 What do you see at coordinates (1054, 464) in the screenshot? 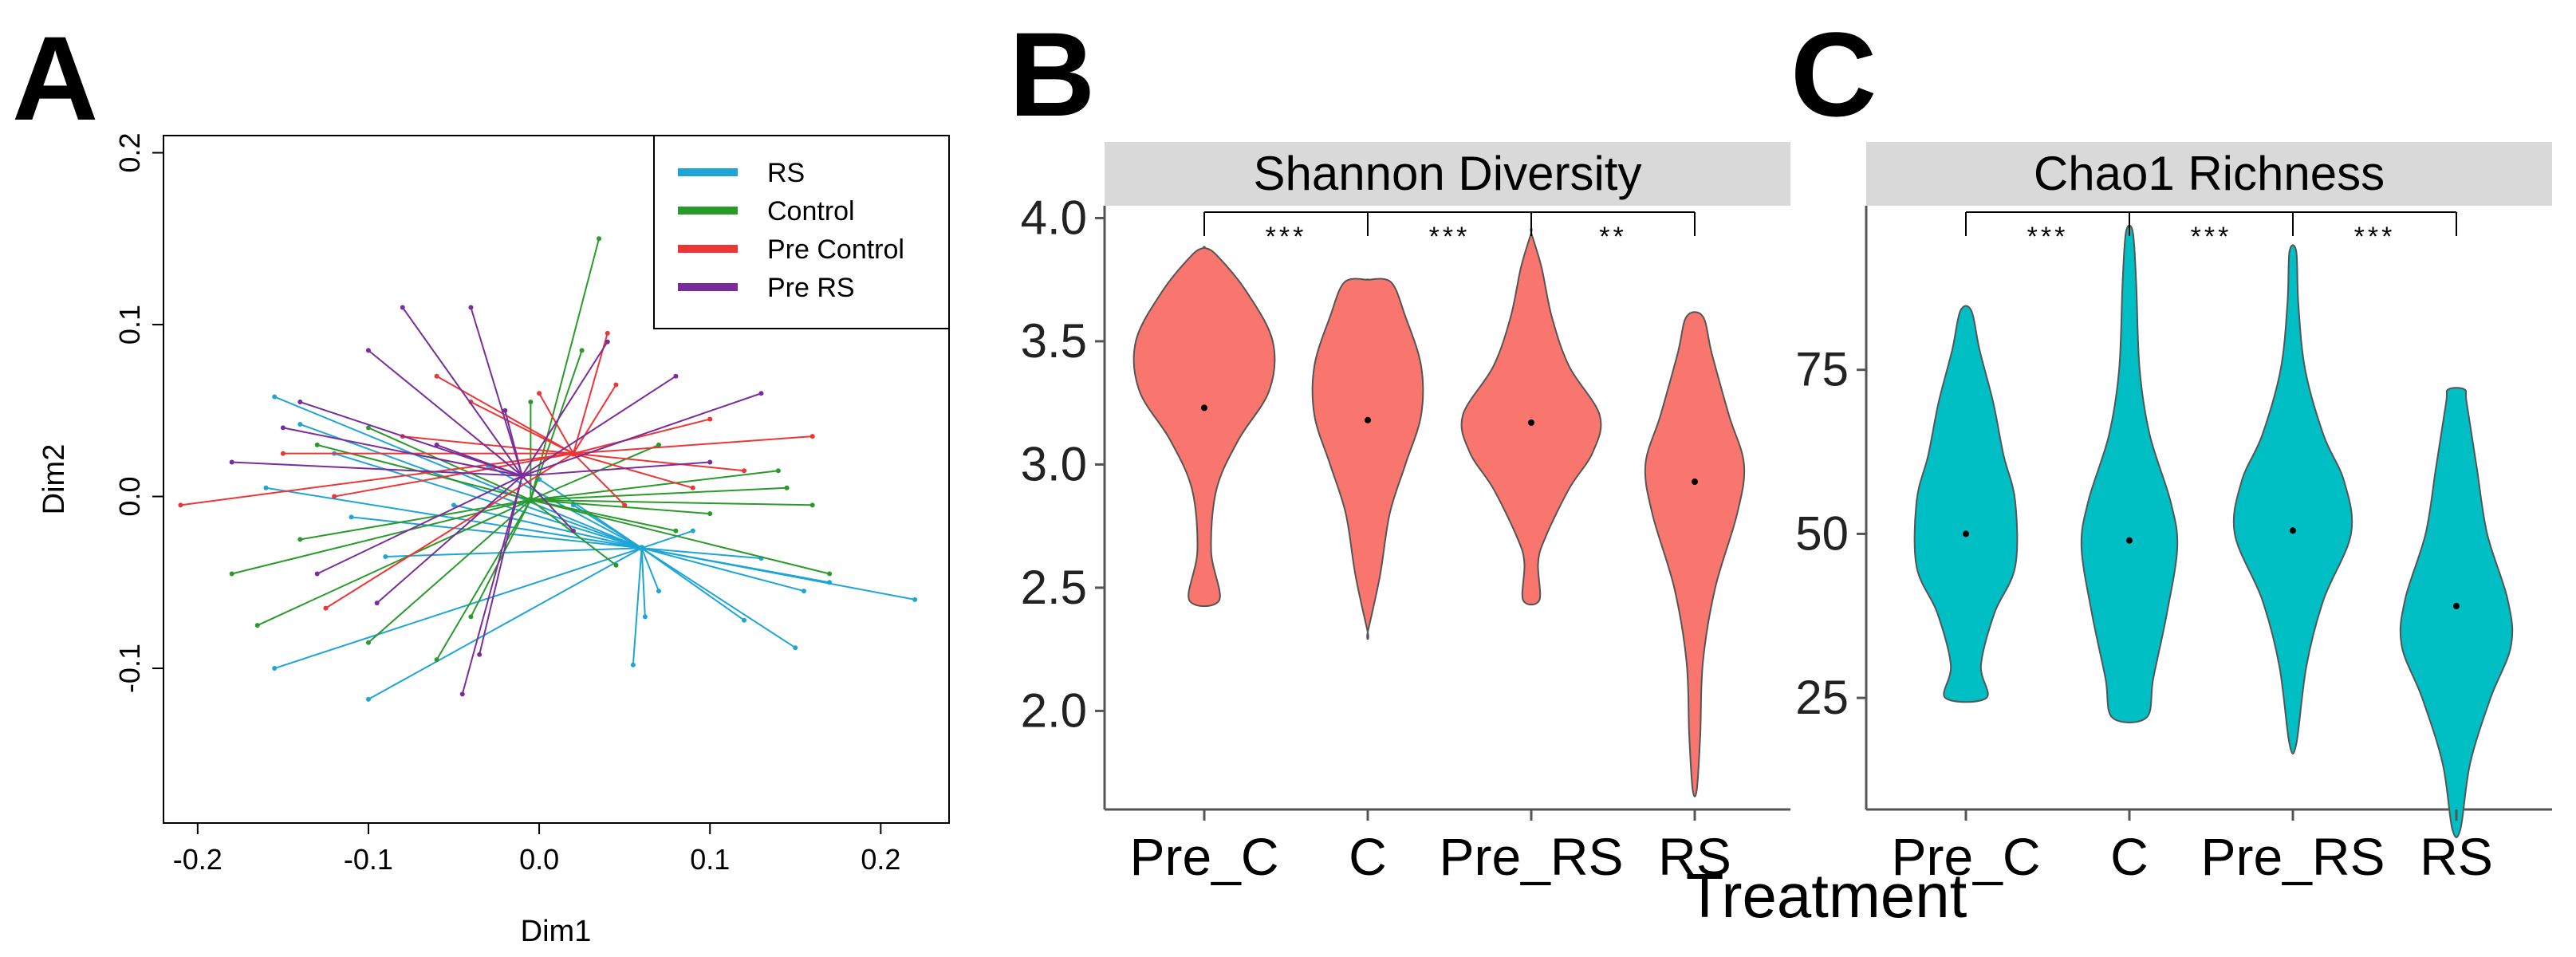
I see `ytick-label: 3.0` at bounding box center [1054, 464].